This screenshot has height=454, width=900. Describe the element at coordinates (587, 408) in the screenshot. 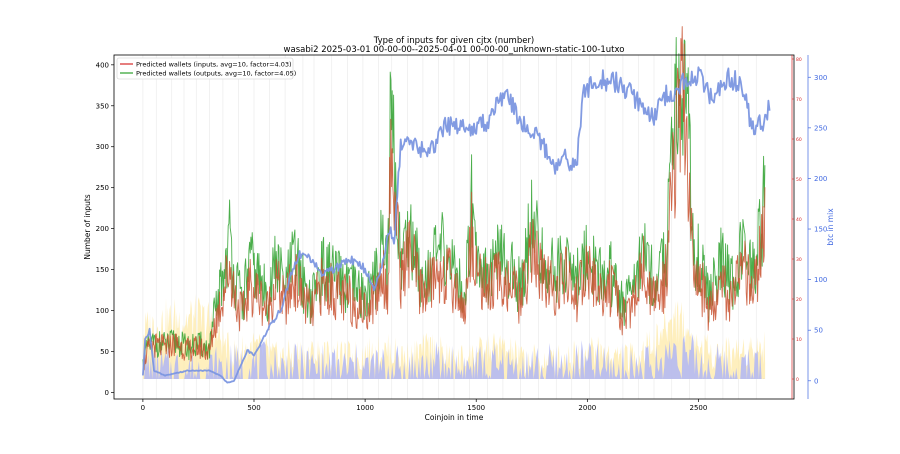

I see `x-tick-label: 2000` at that location.